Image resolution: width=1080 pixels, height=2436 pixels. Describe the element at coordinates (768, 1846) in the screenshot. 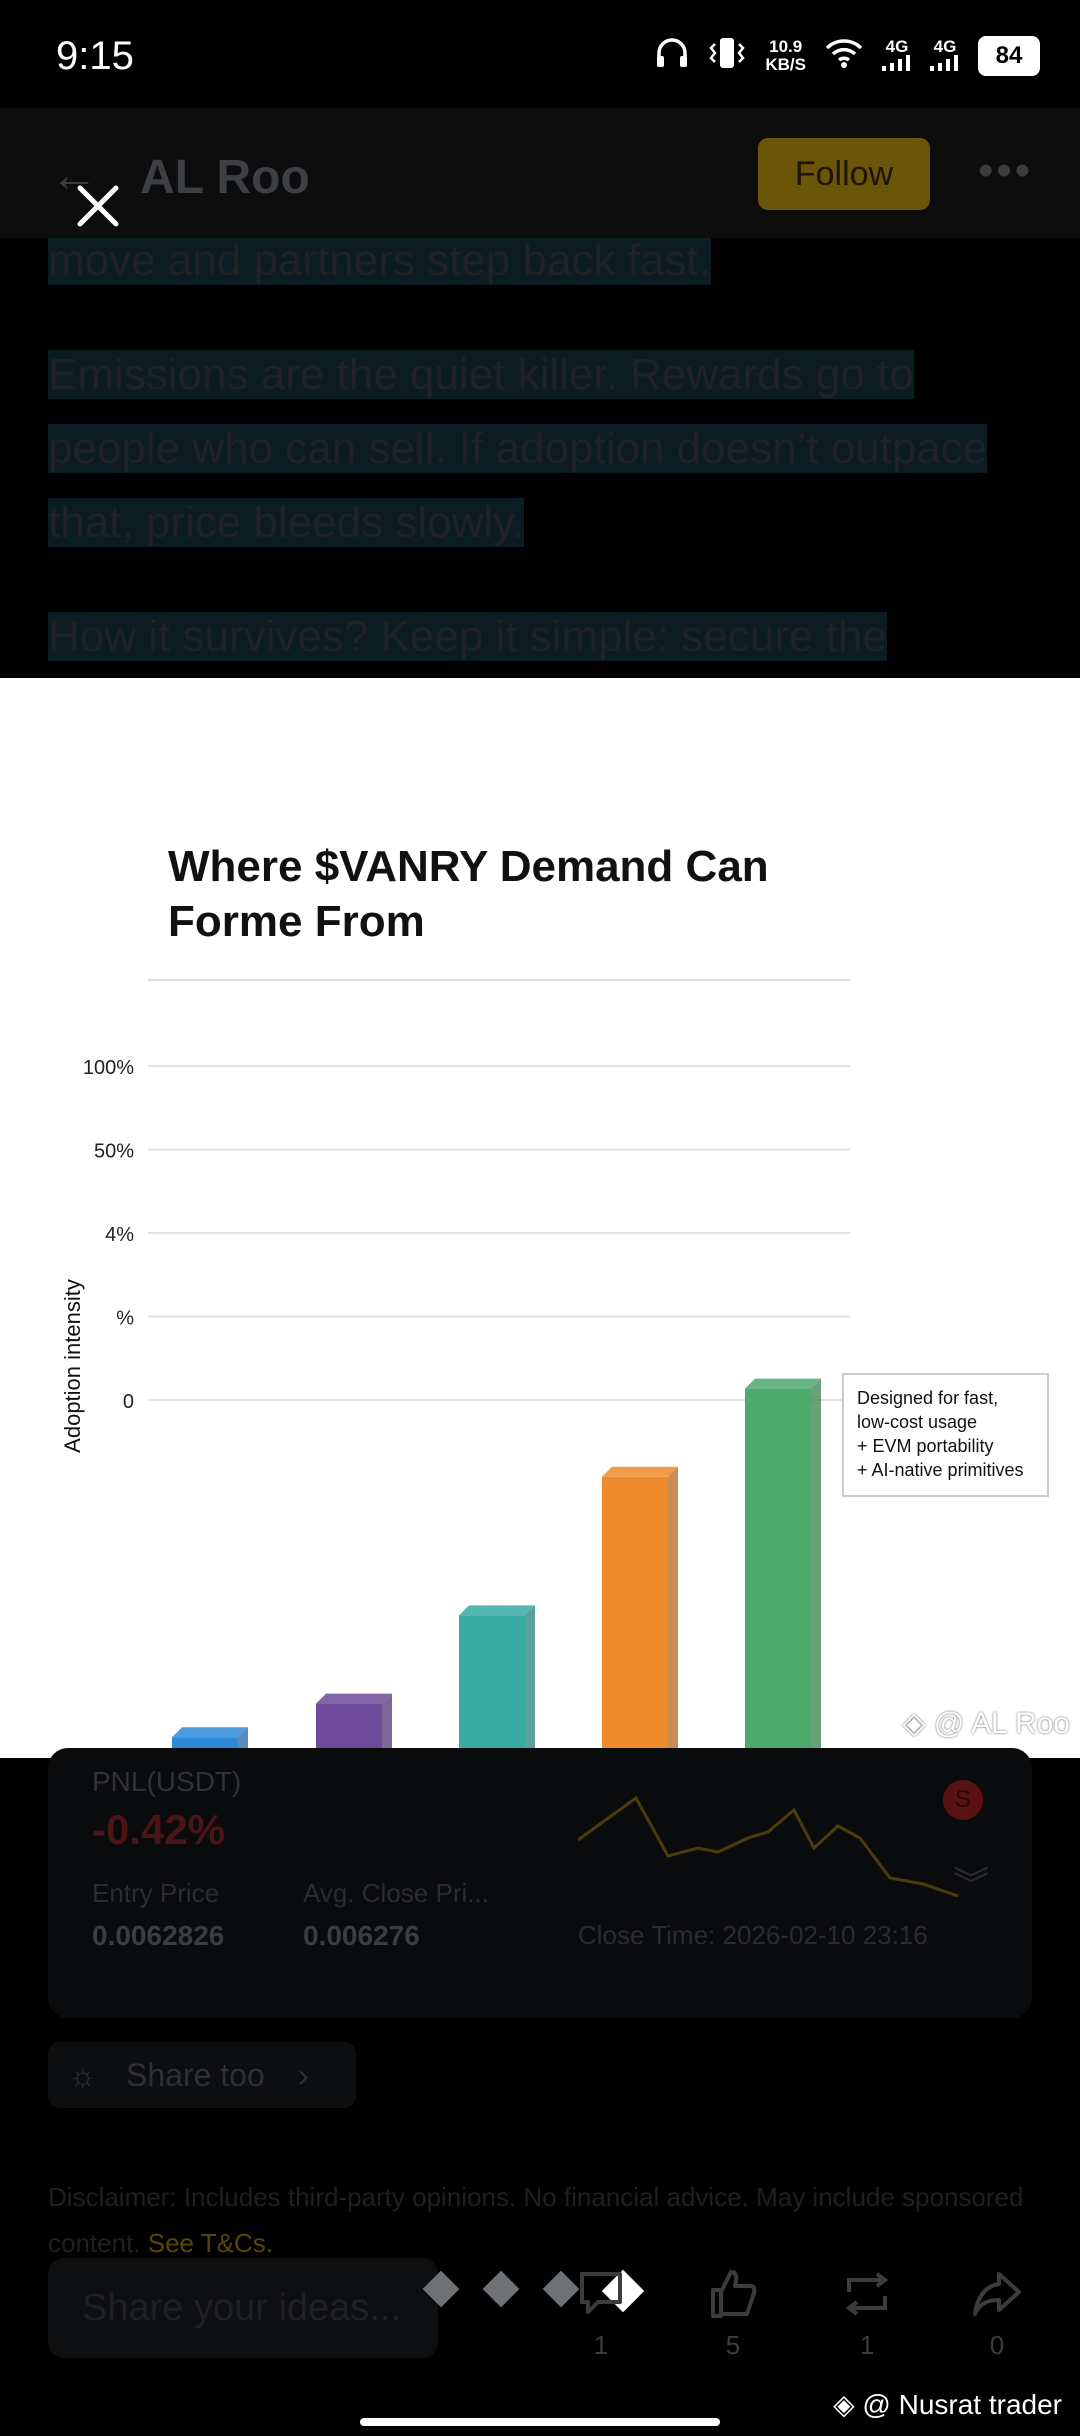

I see `price-sparkline` at that location.